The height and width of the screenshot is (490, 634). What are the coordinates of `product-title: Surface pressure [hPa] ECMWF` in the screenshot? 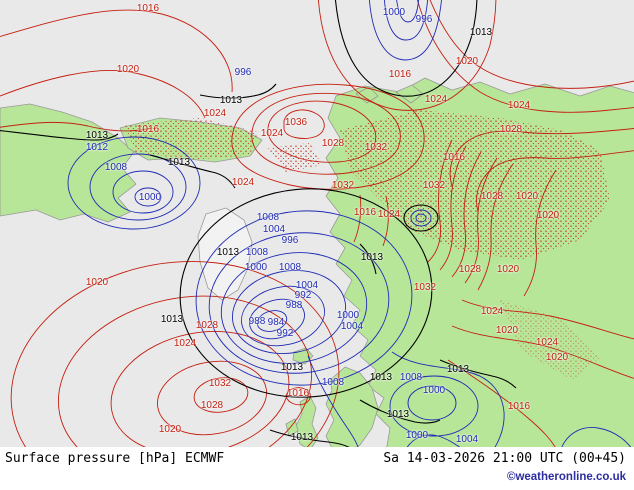 It's located at (115, 458).